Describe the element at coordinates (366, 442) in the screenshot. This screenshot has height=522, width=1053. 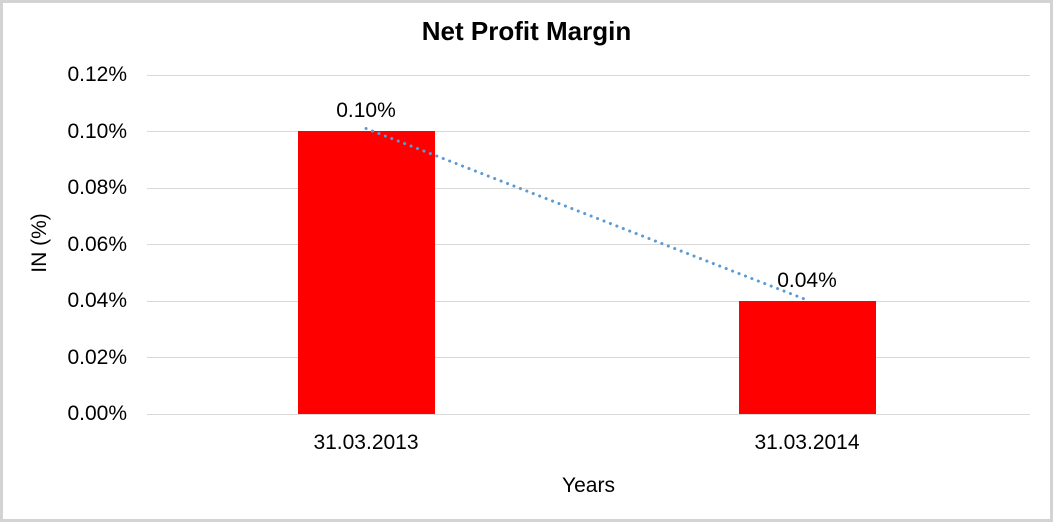
I see `x-tick-label: 31.03.2013` at that location.